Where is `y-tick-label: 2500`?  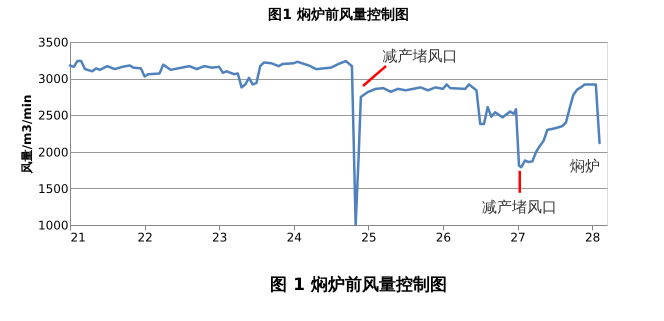
y-tick-label: 2500 is located at coordinates (53, 115).